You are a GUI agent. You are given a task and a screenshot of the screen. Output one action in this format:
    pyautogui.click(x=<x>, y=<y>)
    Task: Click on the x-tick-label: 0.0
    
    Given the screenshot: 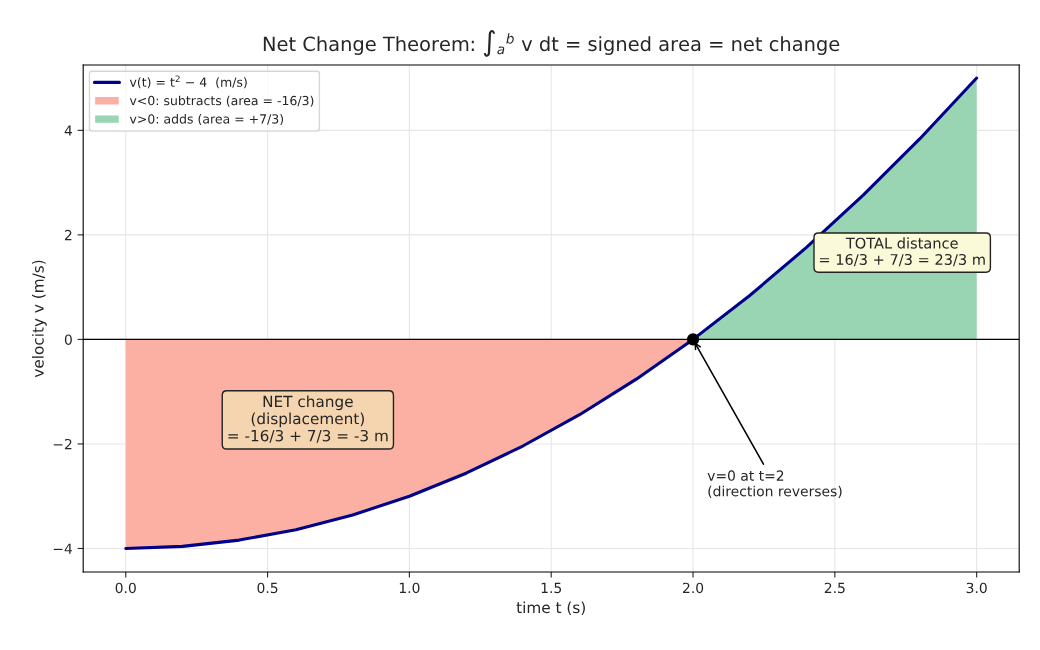 What is the action you would take?
    pyautogui.click(x=125, y=588)
    